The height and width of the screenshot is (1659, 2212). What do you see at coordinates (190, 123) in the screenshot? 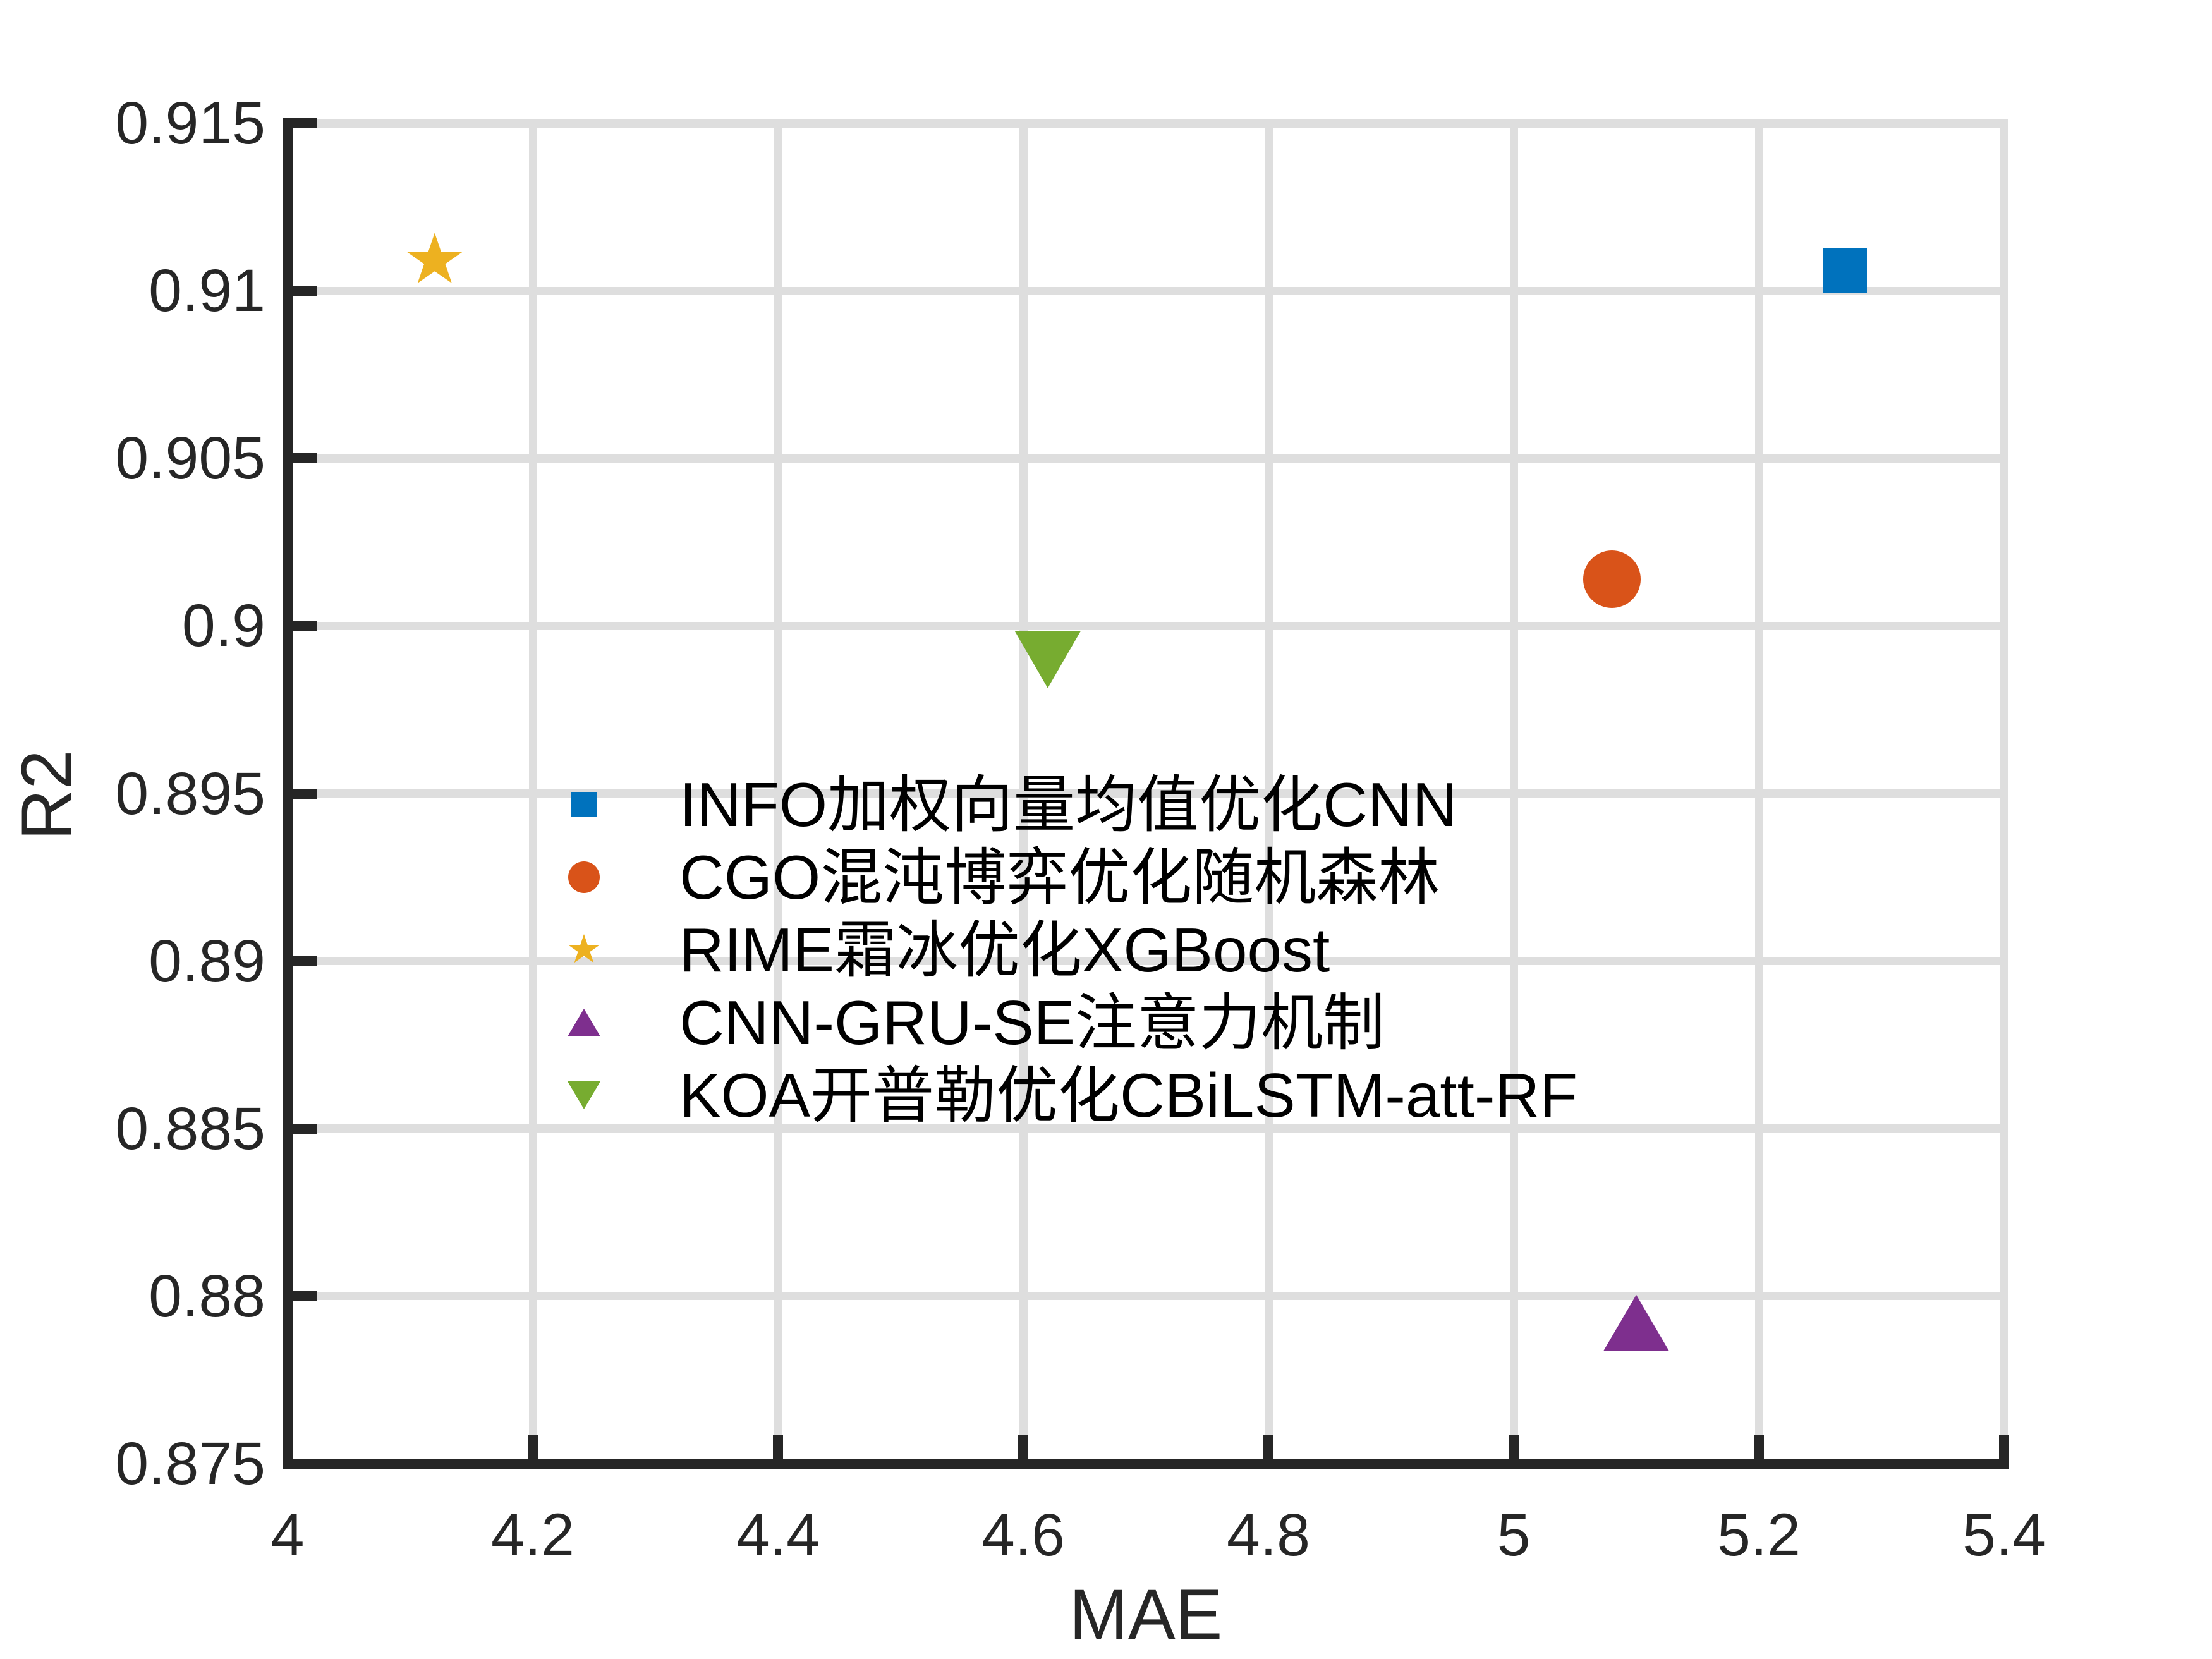
I see `y-tick-label: 0.915` at bounding box center [190, 123].